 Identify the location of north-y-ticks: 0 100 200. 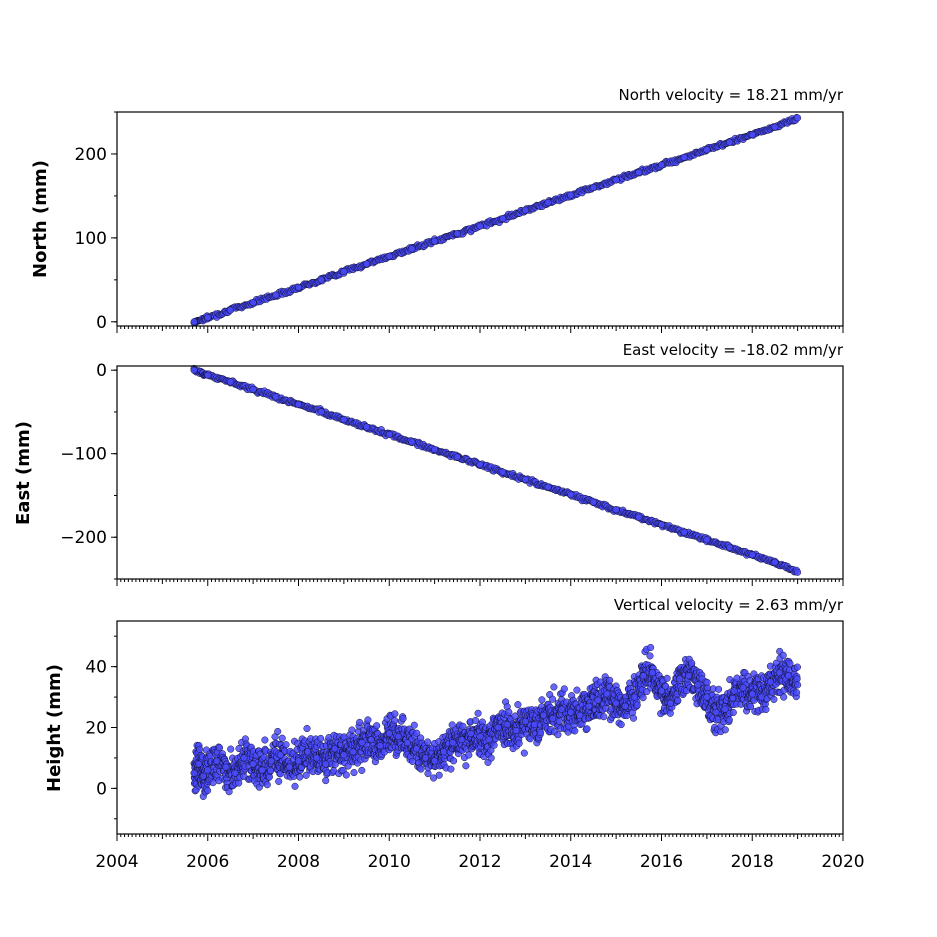
(96, 222).